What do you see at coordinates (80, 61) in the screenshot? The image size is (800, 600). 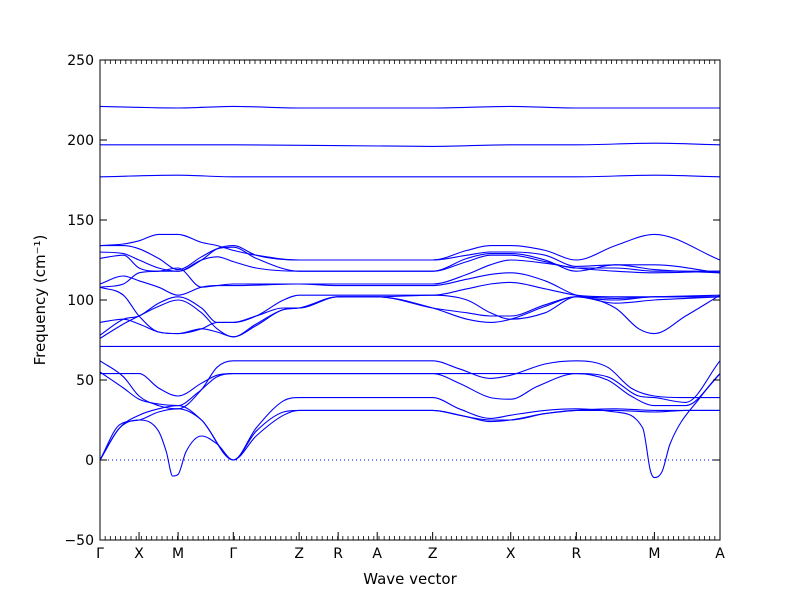 I see `y-tick-label: 250` at bounding box center [80, 61].